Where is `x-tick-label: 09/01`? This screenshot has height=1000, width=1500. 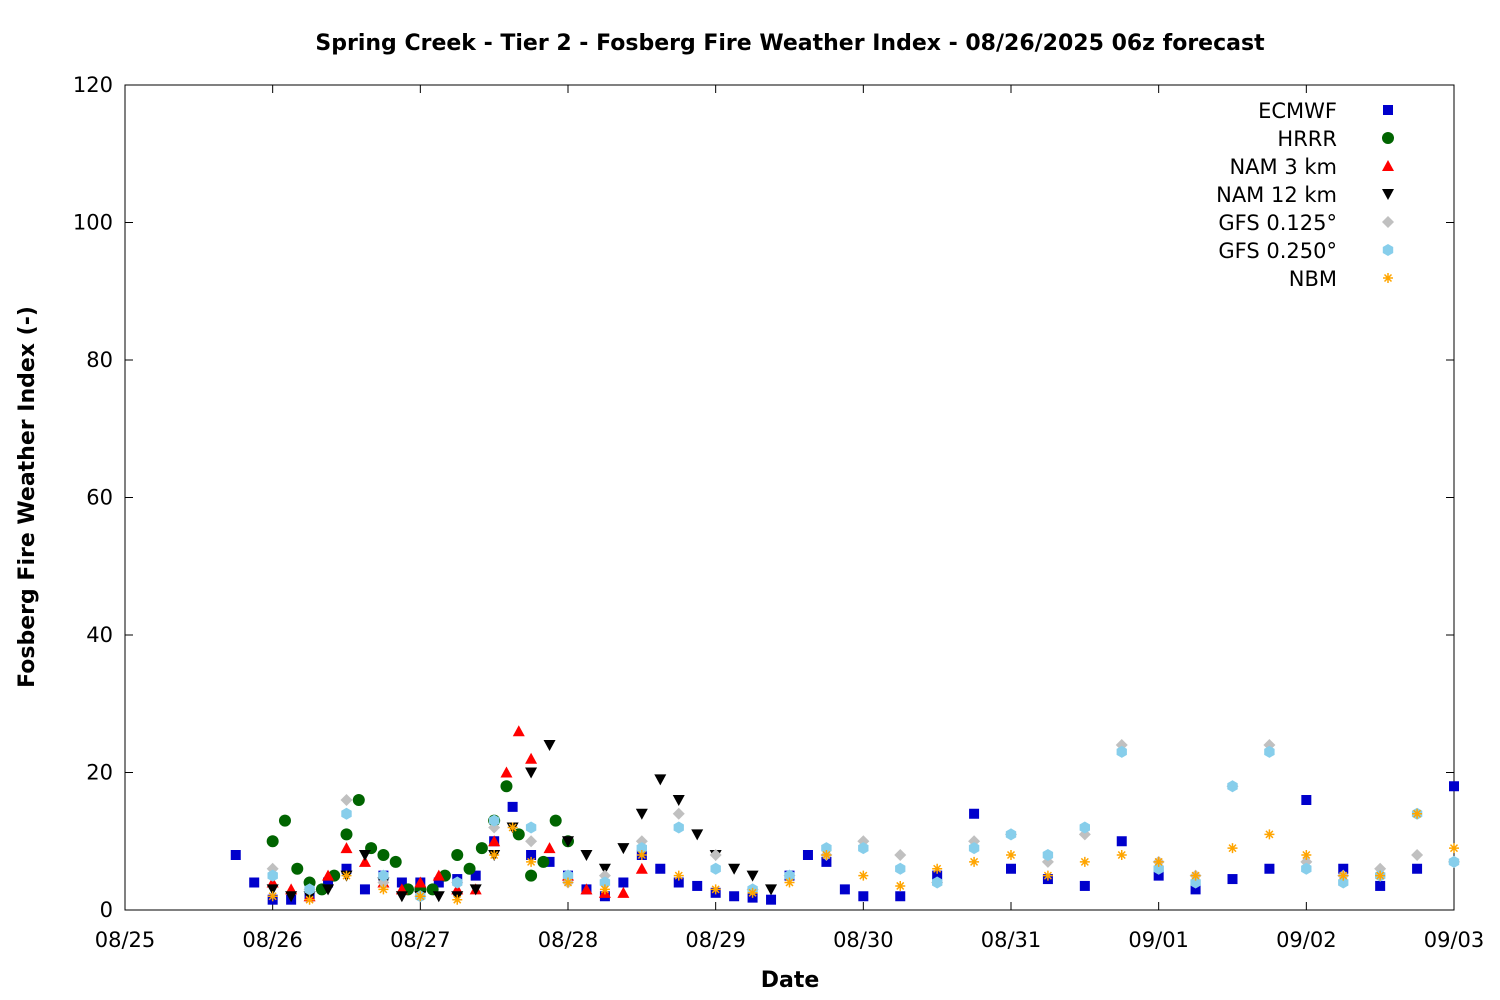
x-tick-label: 09/01 is located at coordinates (1158, 940).